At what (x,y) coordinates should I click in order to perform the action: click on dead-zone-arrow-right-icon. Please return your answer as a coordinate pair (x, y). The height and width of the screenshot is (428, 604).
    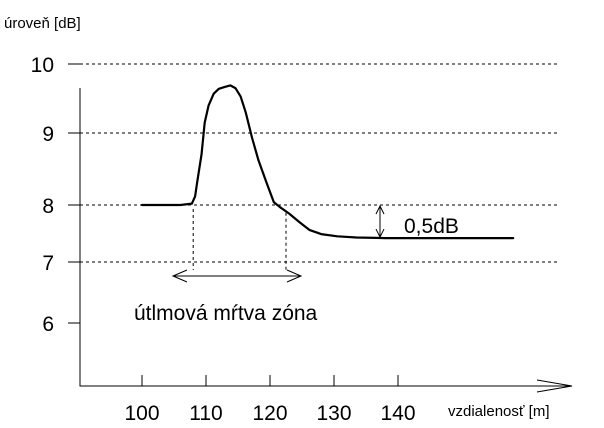
    Looking at the image, I should click on (294, 276).